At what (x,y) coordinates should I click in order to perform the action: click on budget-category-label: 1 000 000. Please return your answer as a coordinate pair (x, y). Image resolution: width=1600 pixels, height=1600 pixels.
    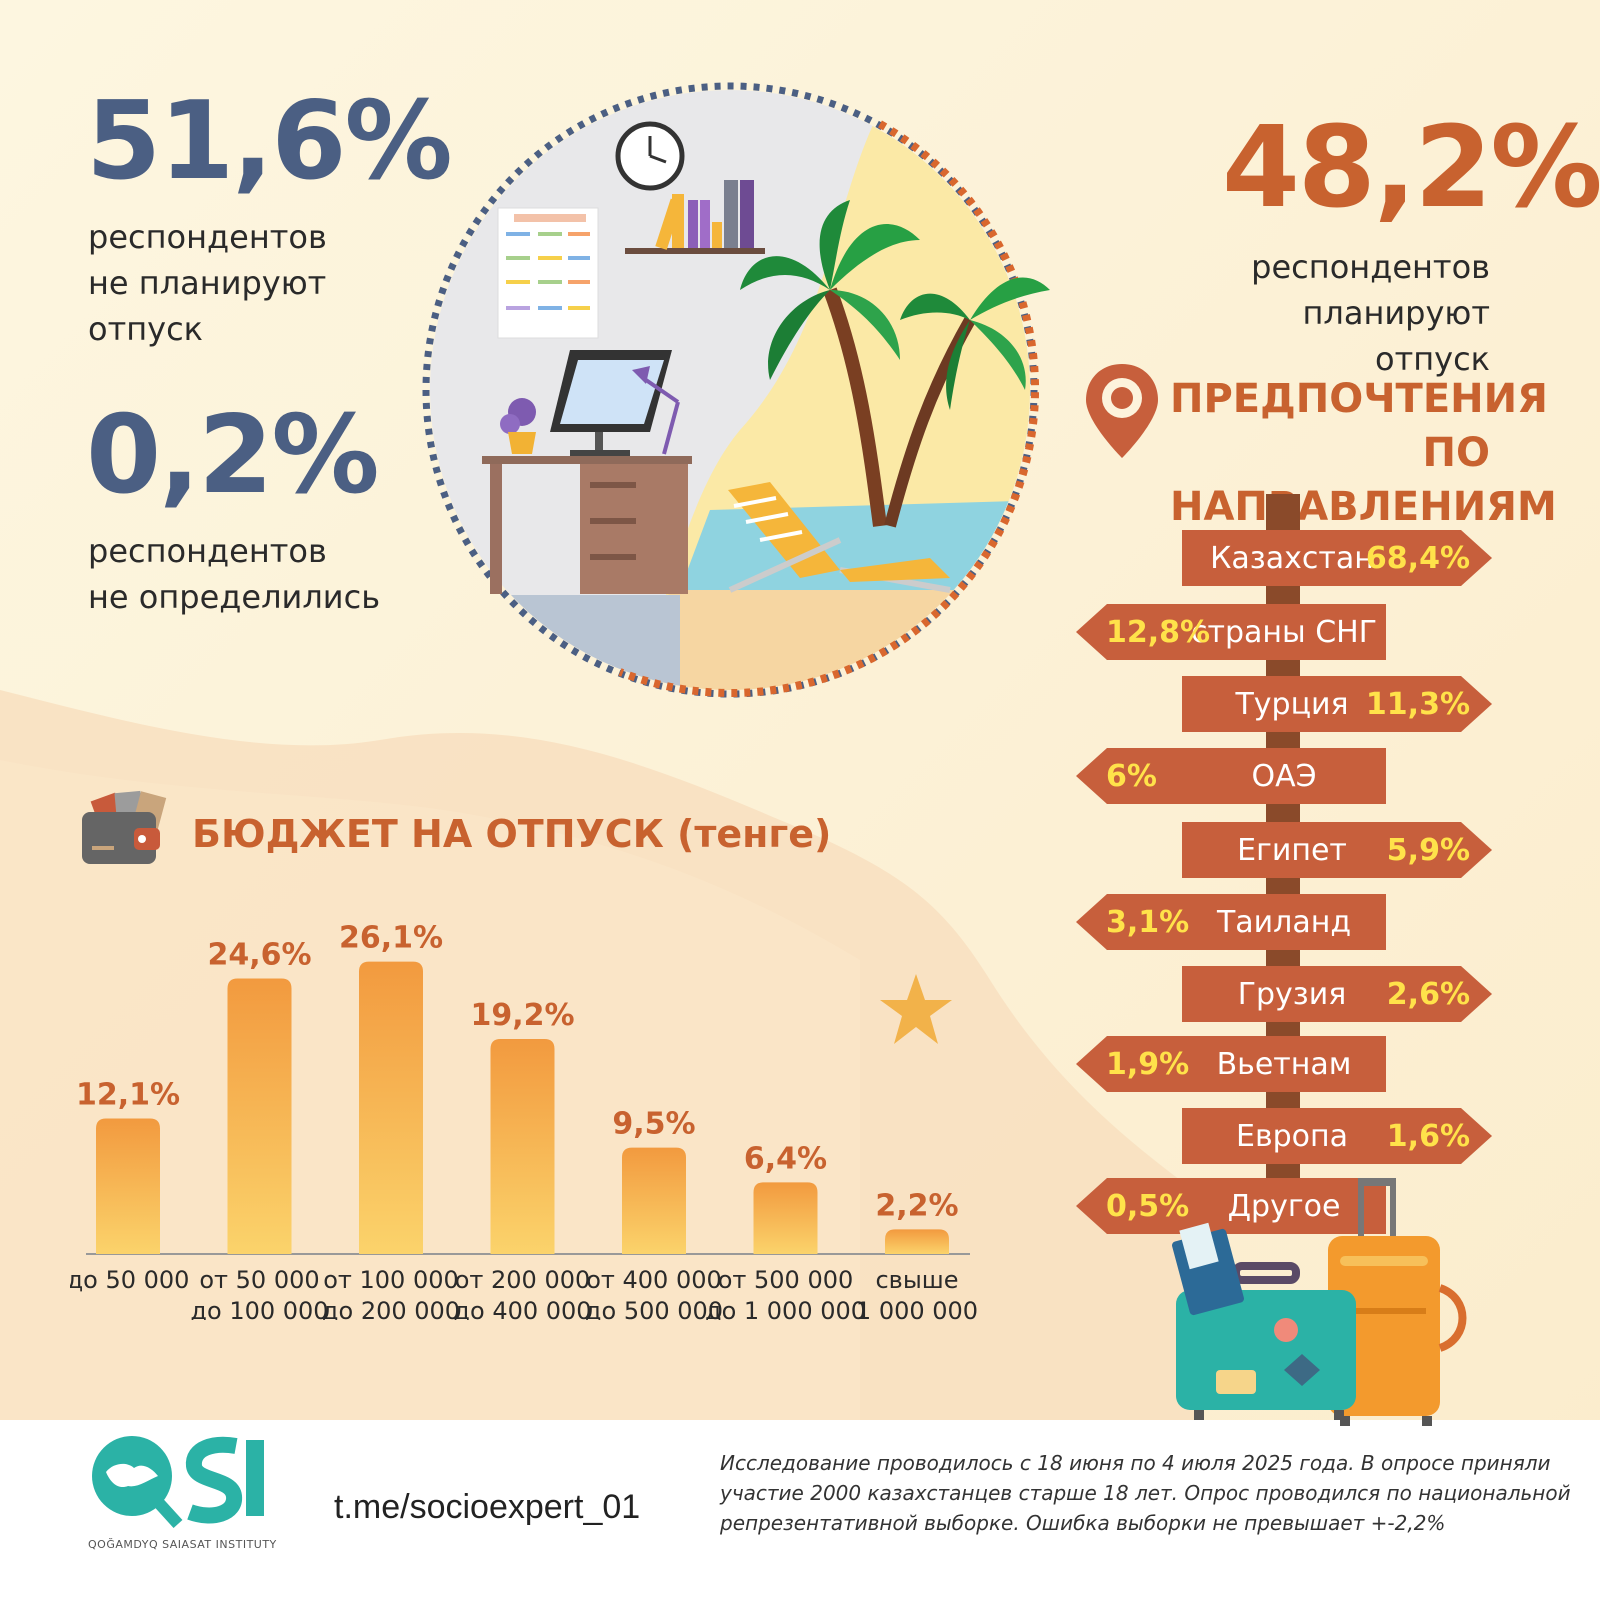
    Looking at the image, I should click on (917, 1308).